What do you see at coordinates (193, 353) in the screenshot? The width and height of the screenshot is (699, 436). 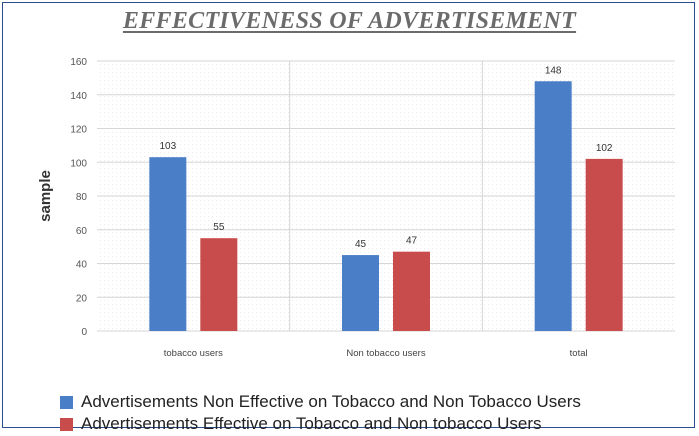 I see `x-tick-label: tobacco users` at bounding box center [193, 353].